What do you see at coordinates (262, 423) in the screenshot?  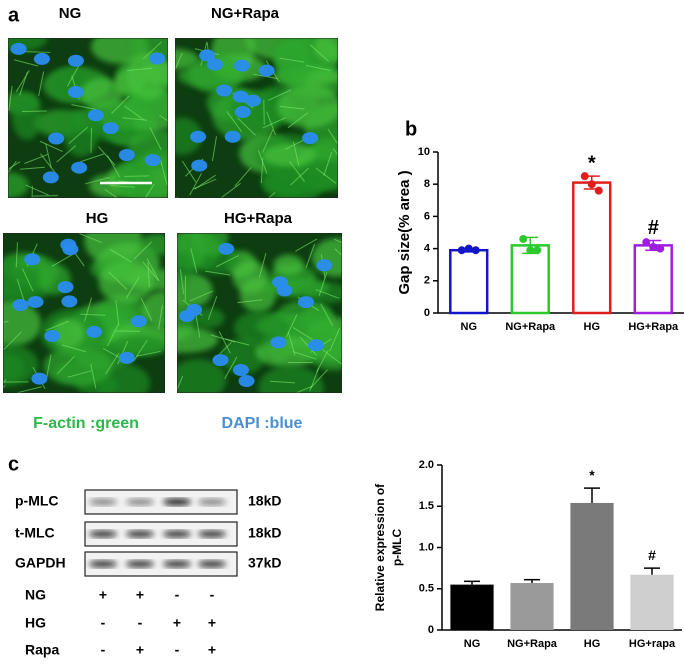 I see `stain-legend: DAPI :blue` at bounding box center [262, 423].